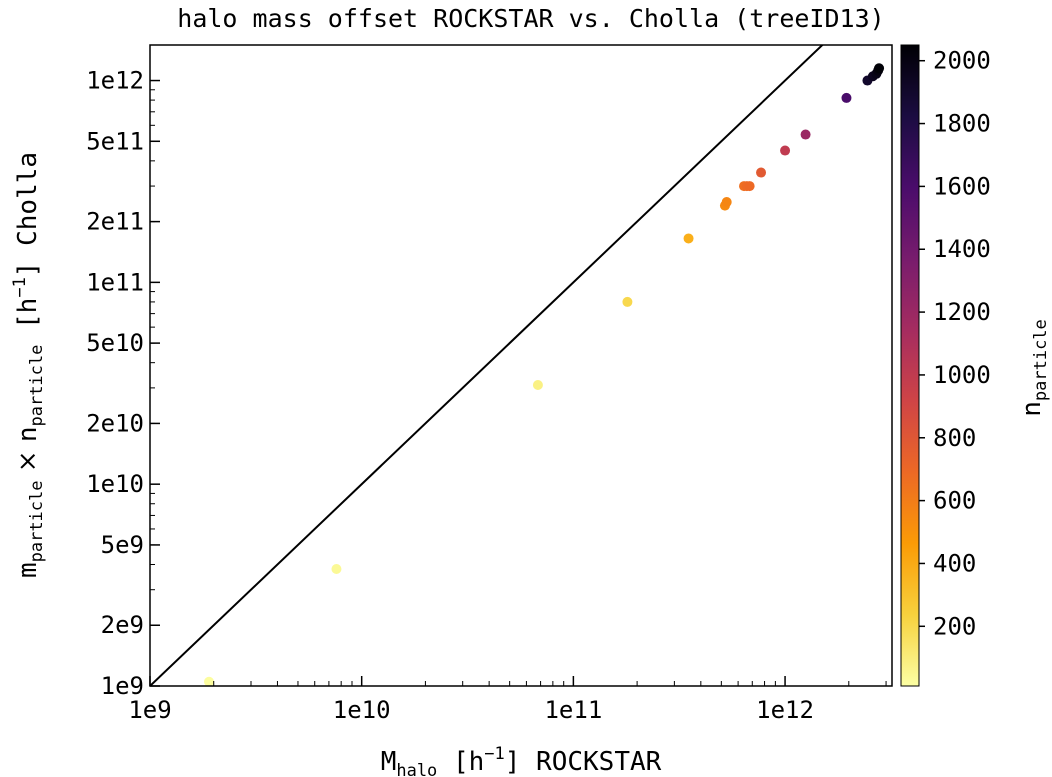 This screenshot has height=777, width=1052. I want to click on colorbar-tick-label: 1600, so click(962, 186).